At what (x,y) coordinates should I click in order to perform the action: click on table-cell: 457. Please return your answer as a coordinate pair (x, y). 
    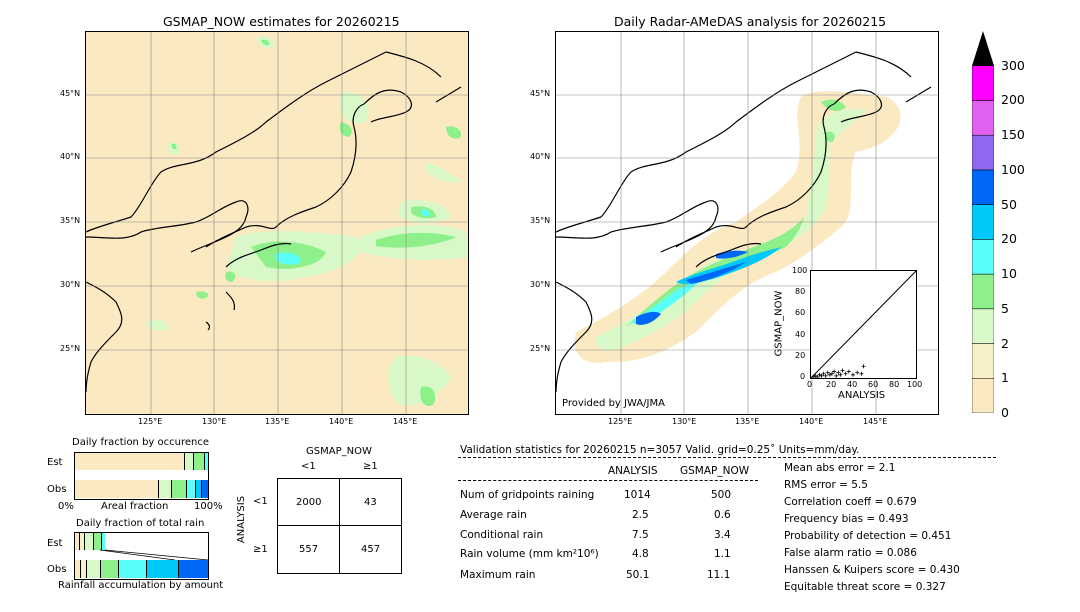
    Looking at the image, I should click on (371, 549).